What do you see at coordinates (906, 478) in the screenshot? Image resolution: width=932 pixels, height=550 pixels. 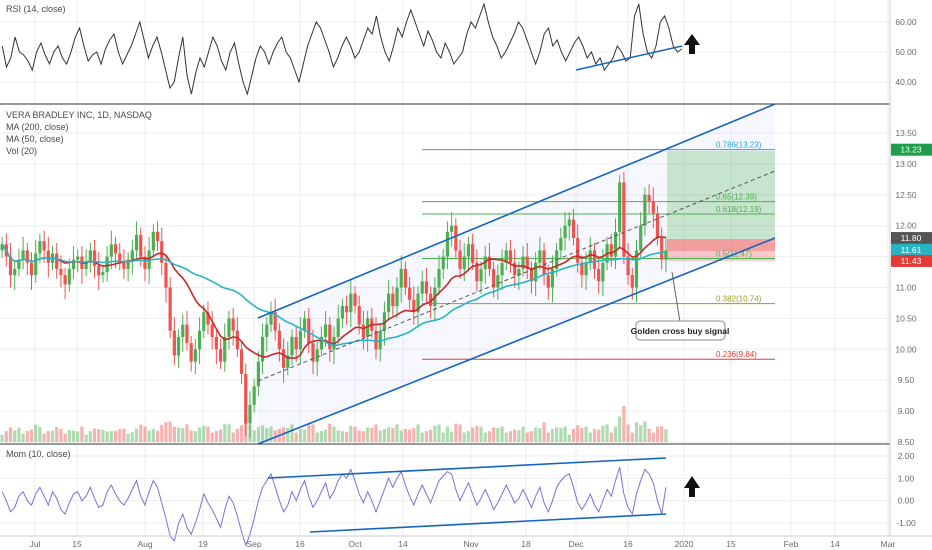 I see `mom-tick-label: 1.00` at bounding box center [906, 478].